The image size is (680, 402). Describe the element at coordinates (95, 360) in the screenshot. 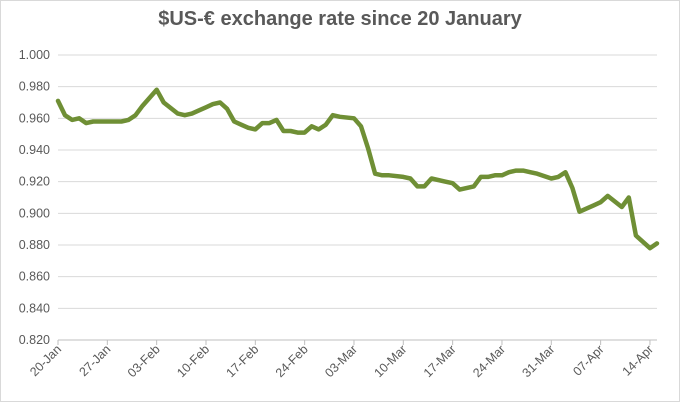

I see `x-tick-label: 27-Jan` at that location.